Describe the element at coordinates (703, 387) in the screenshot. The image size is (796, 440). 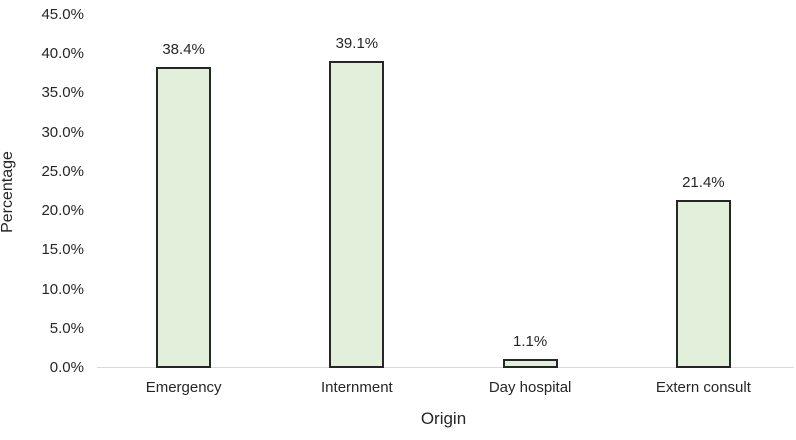
I see `x-category-label: Extern consult` at that location.